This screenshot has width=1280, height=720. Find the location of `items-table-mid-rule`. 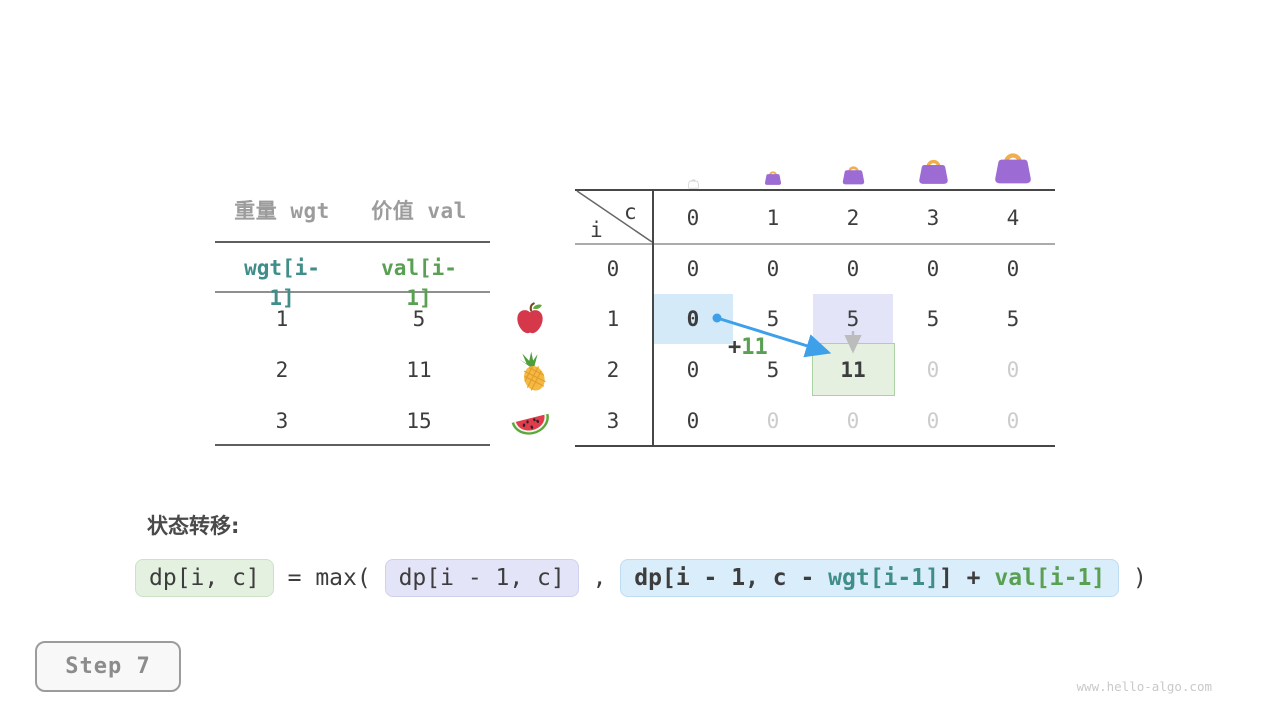

items-table-mid-rule is located at coordinates (352, 292).